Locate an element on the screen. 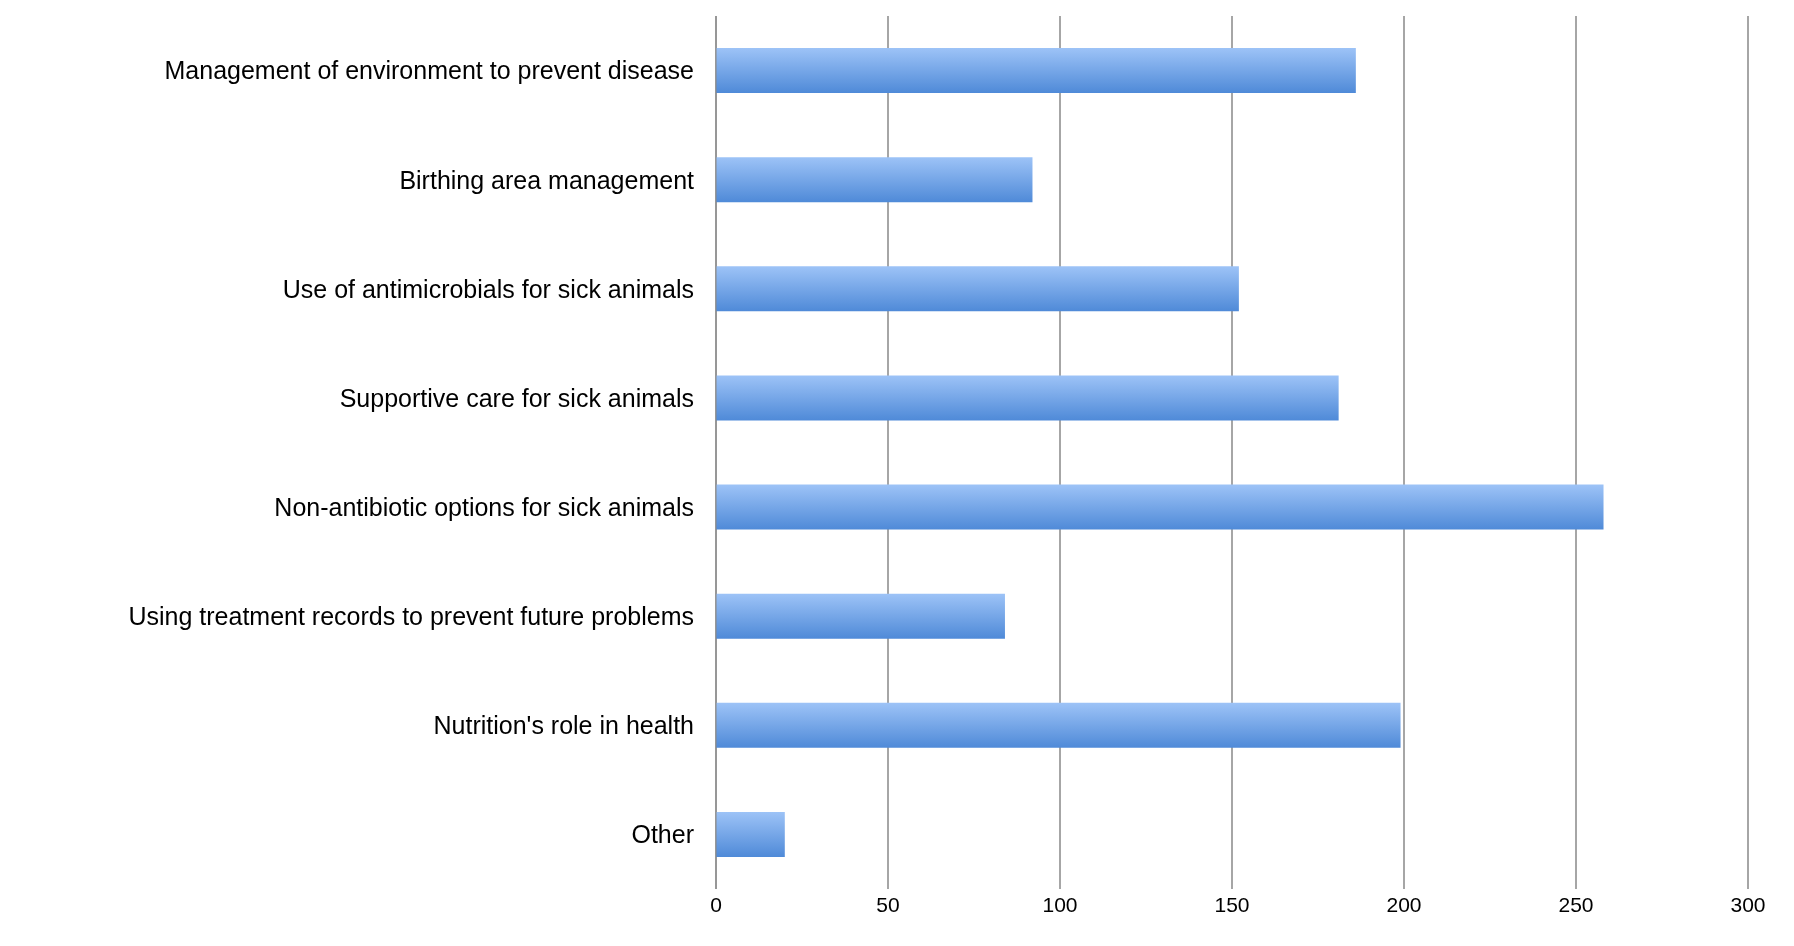  y-tick-label: Nutrition's role in health is located at coordinates (563, 725).